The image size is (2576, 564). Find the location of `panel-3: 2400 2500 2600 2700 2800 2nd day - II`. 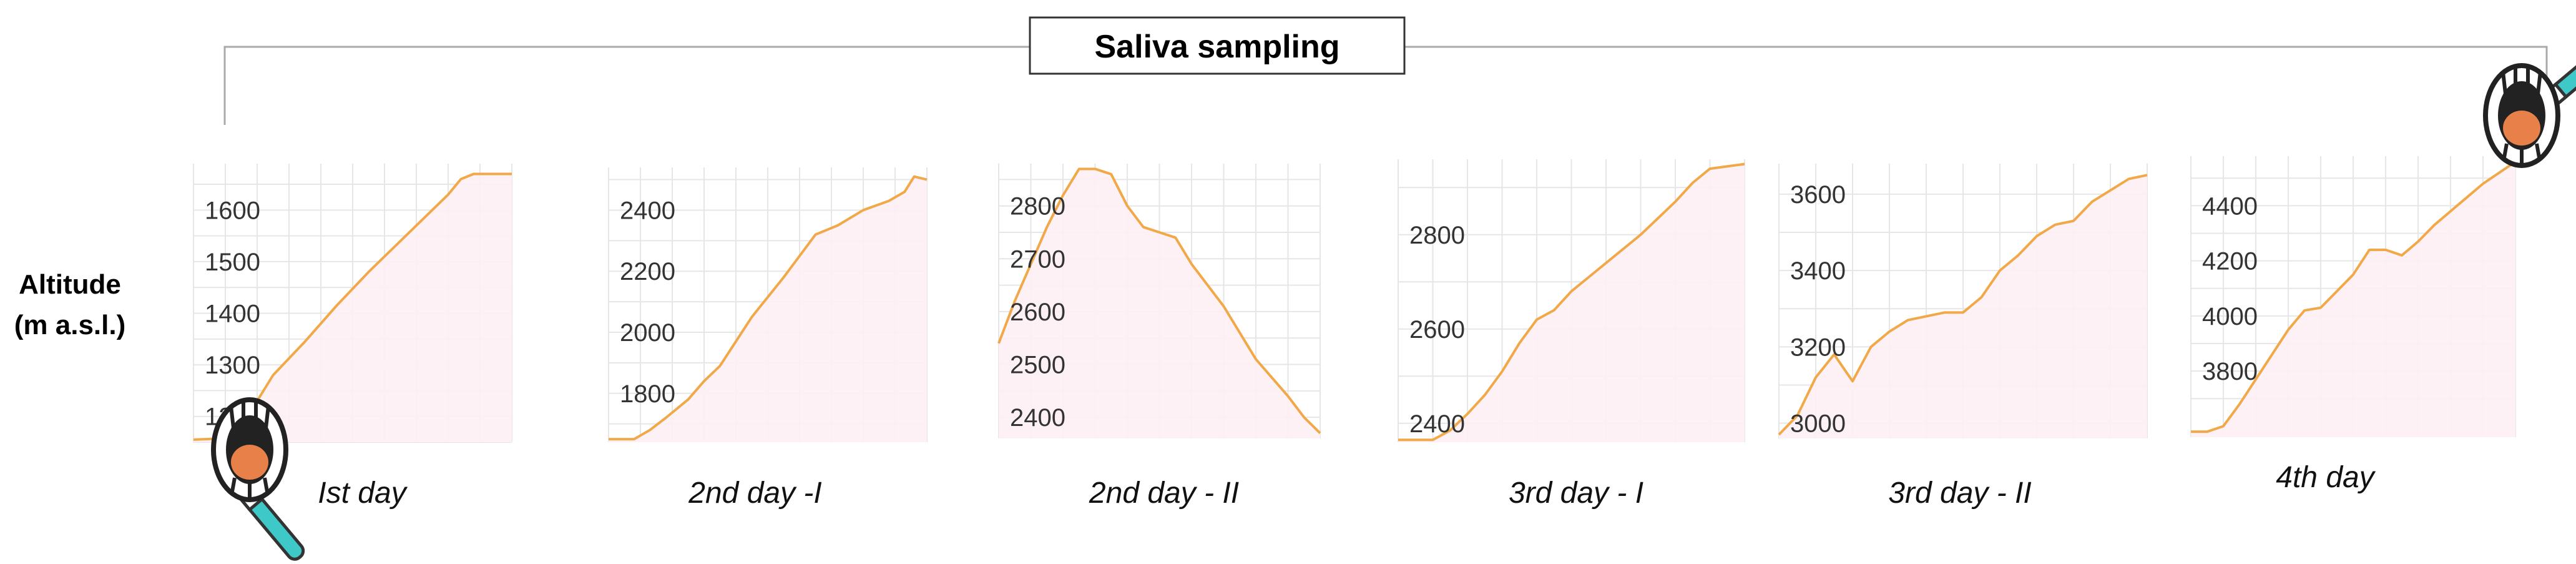

panel-3: 2400 2500 2600 2700 2800 2nd day - II is located at coordinates (1159, 337).